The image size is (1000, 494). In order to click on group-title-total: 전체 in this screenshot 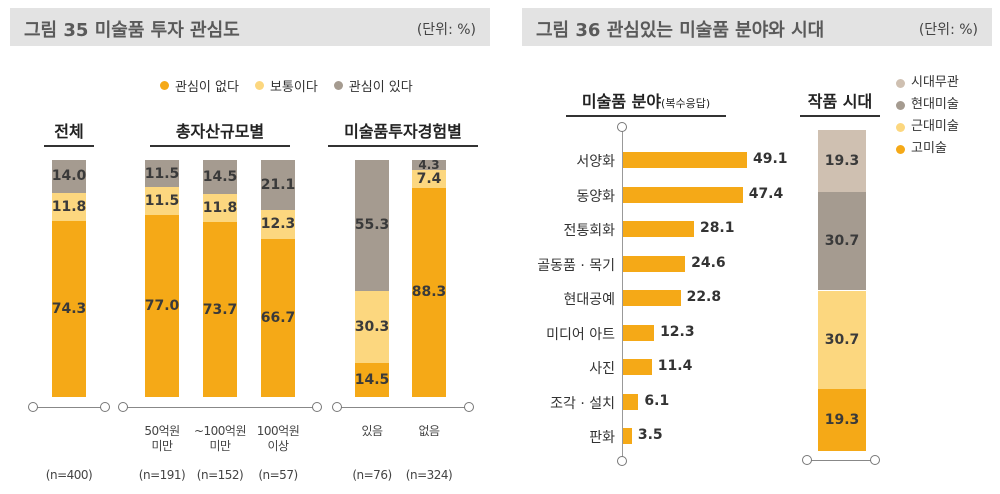, I will do `click(69, 132)`.